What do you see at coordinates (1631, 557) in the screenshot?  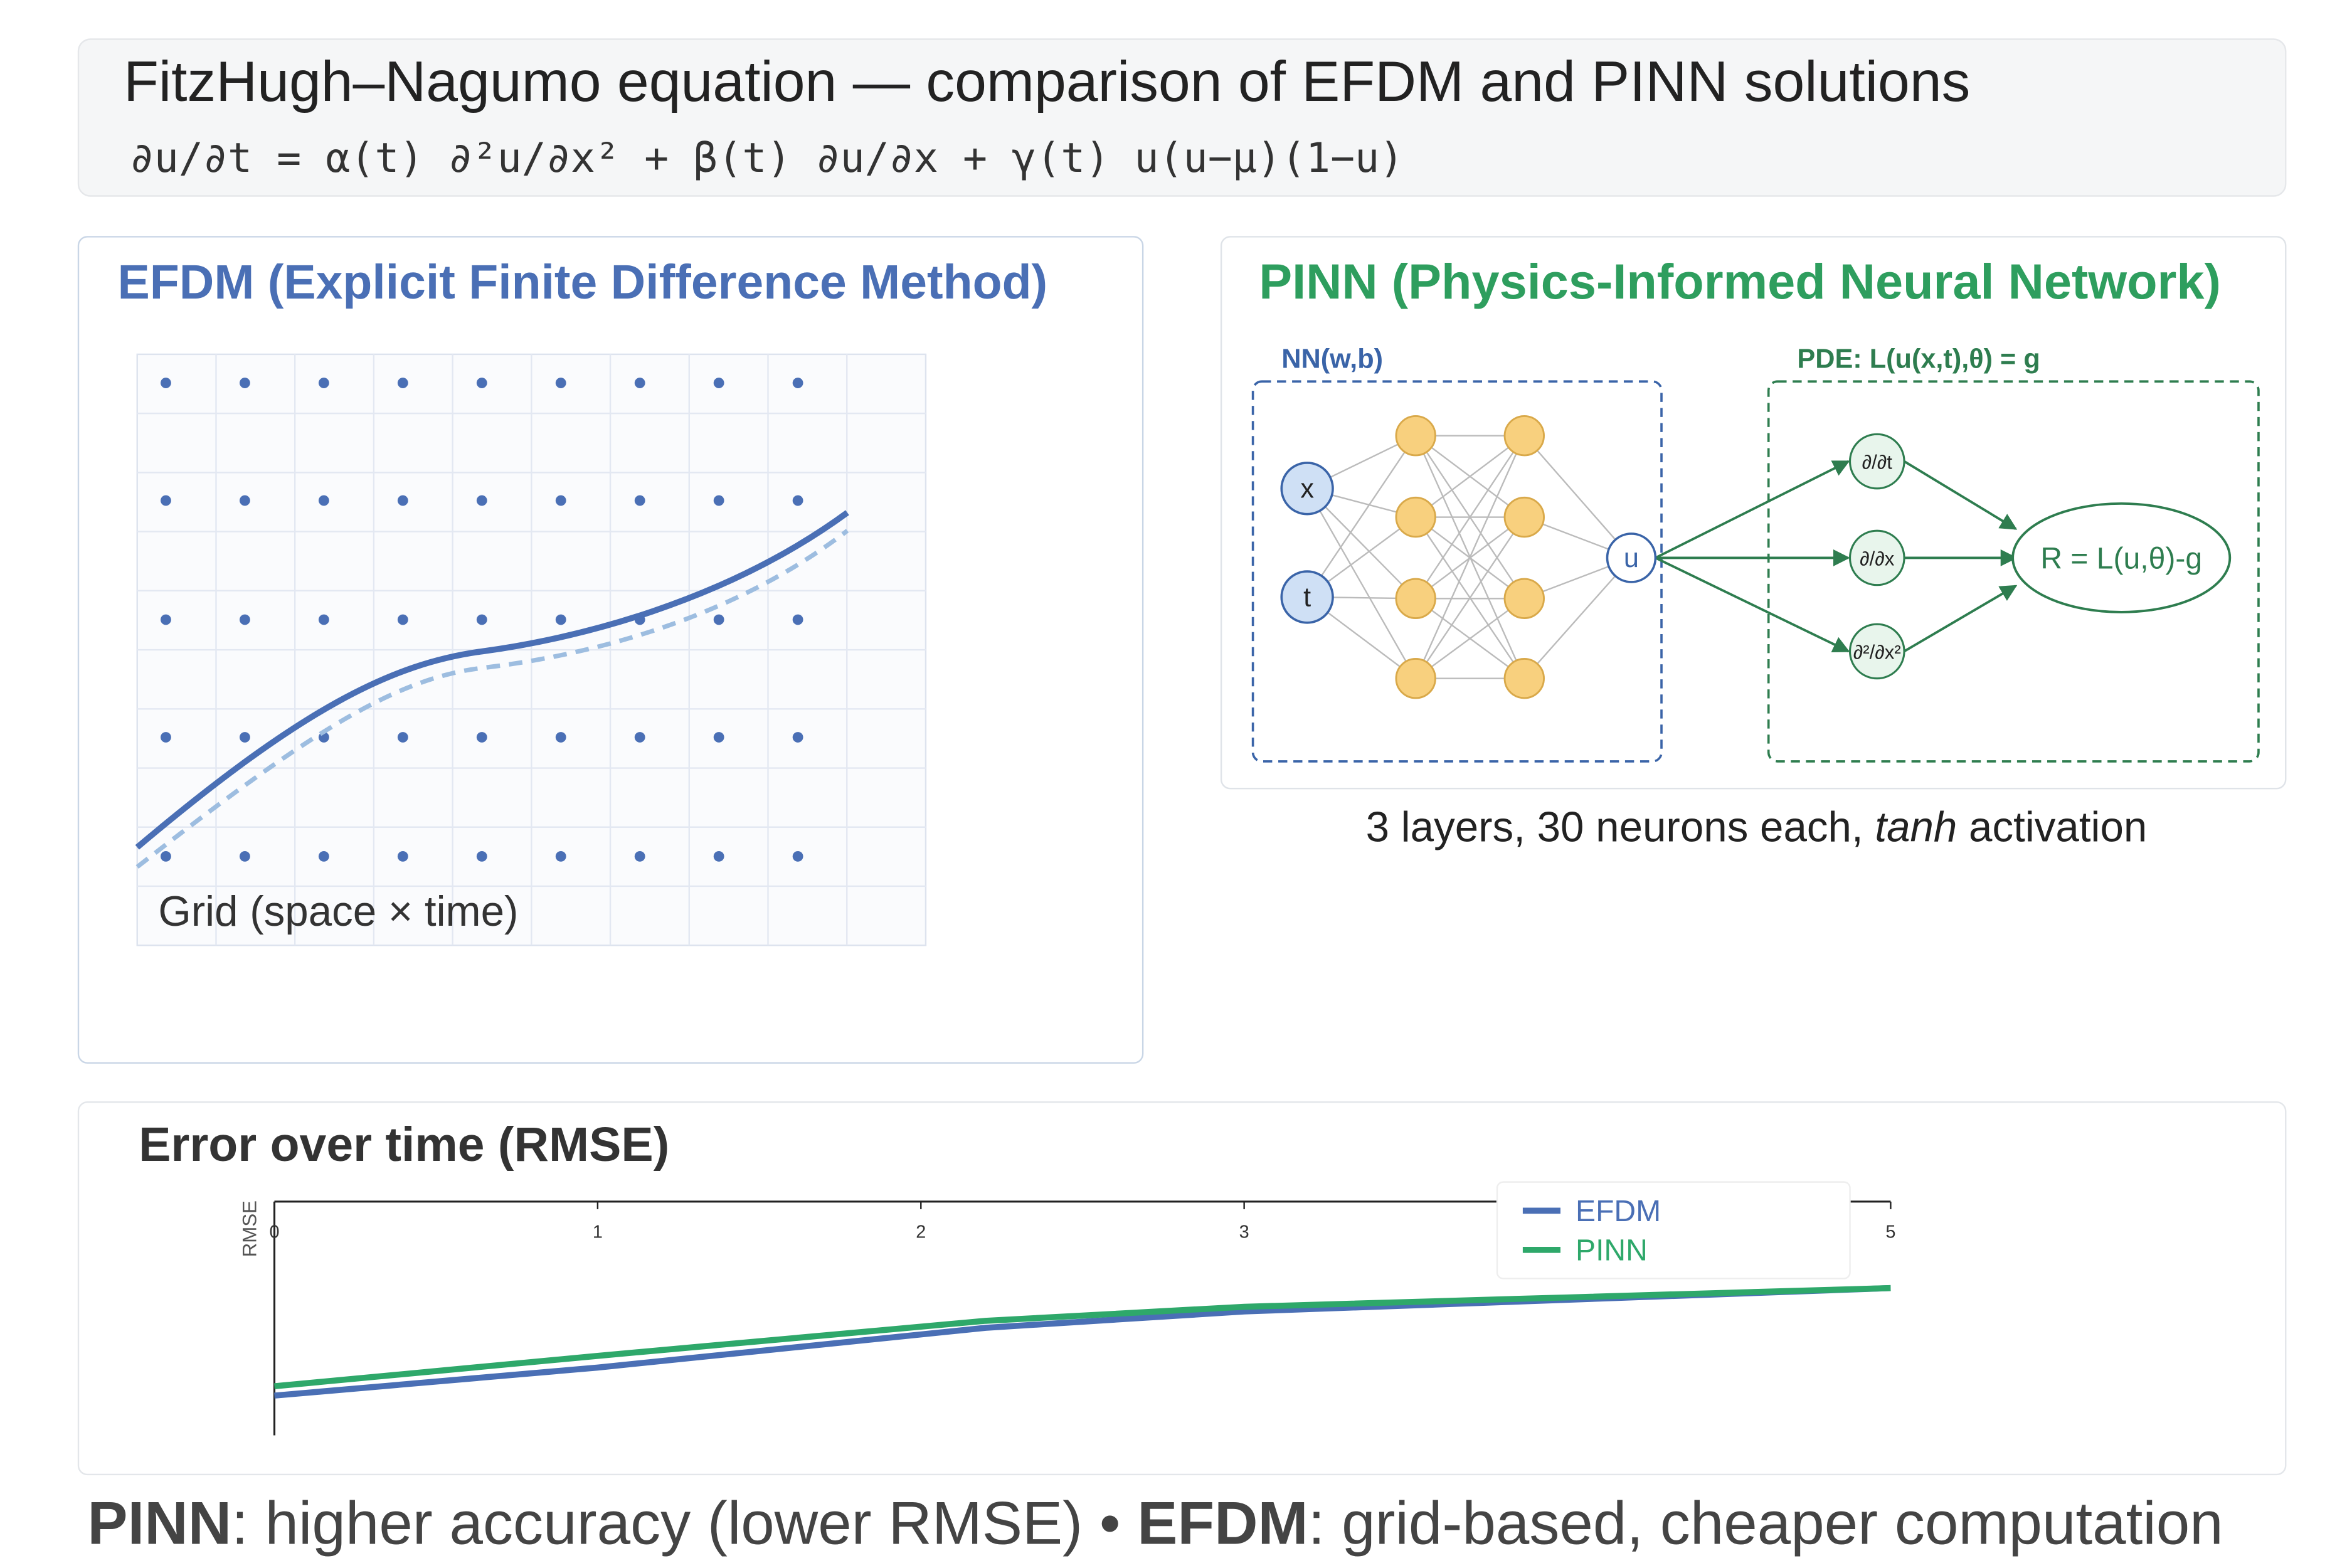 I see `output-node` at bounding box center [1631, 557].